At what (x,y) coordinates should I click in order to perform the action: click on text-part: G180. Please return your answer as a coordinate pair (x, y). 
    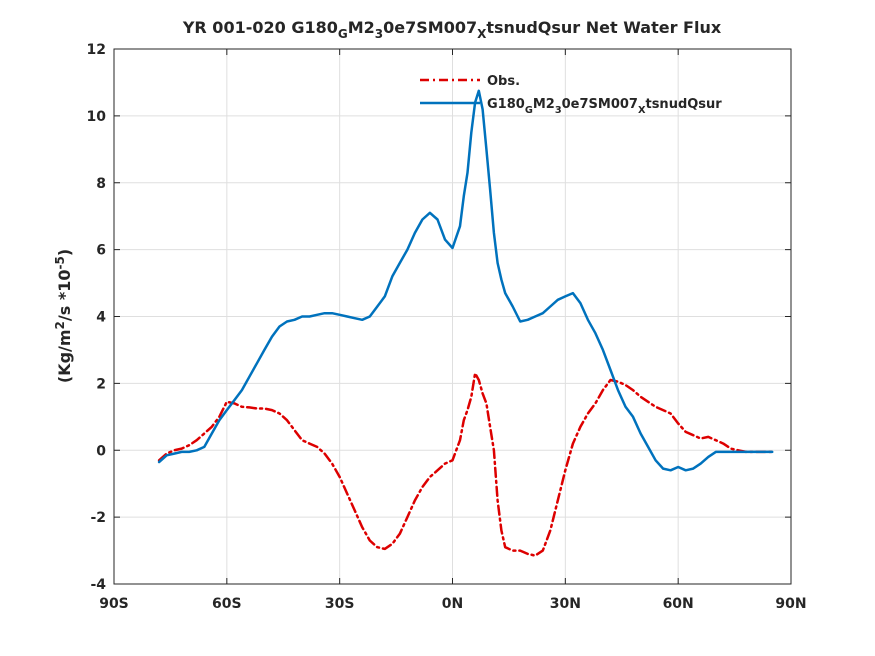
    Looking at the image, I should click on (506, 104).